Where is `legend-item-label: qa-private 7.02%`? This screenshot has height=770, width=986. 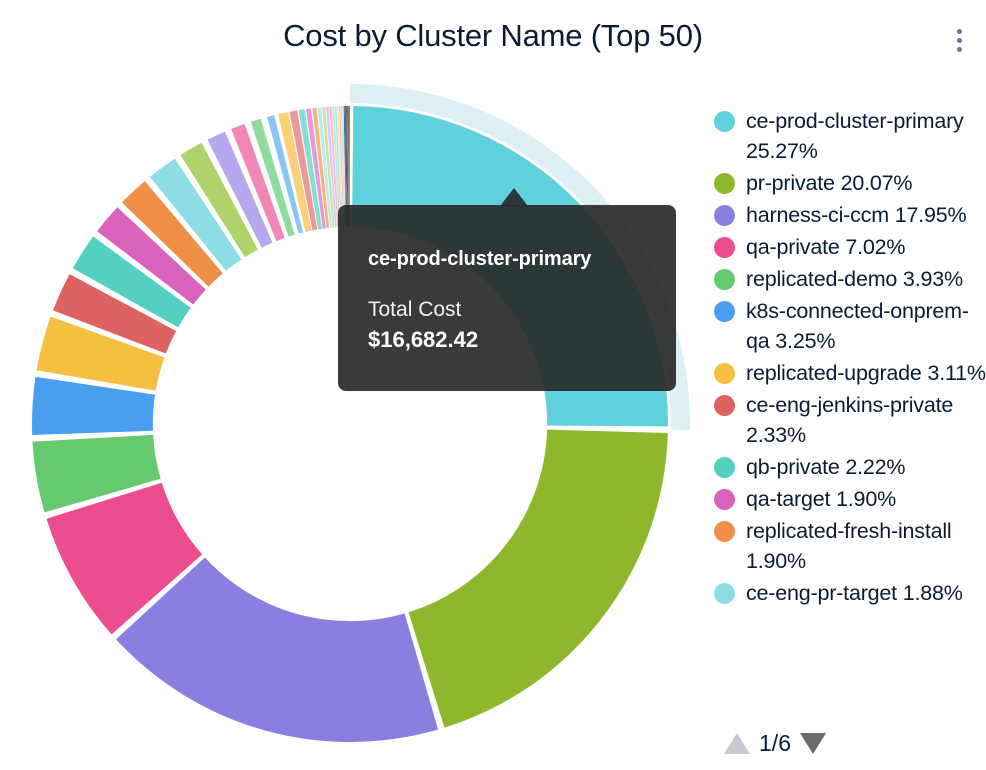
legend-item-label: qa-private 7.02% is located at coordinates (826, 247).